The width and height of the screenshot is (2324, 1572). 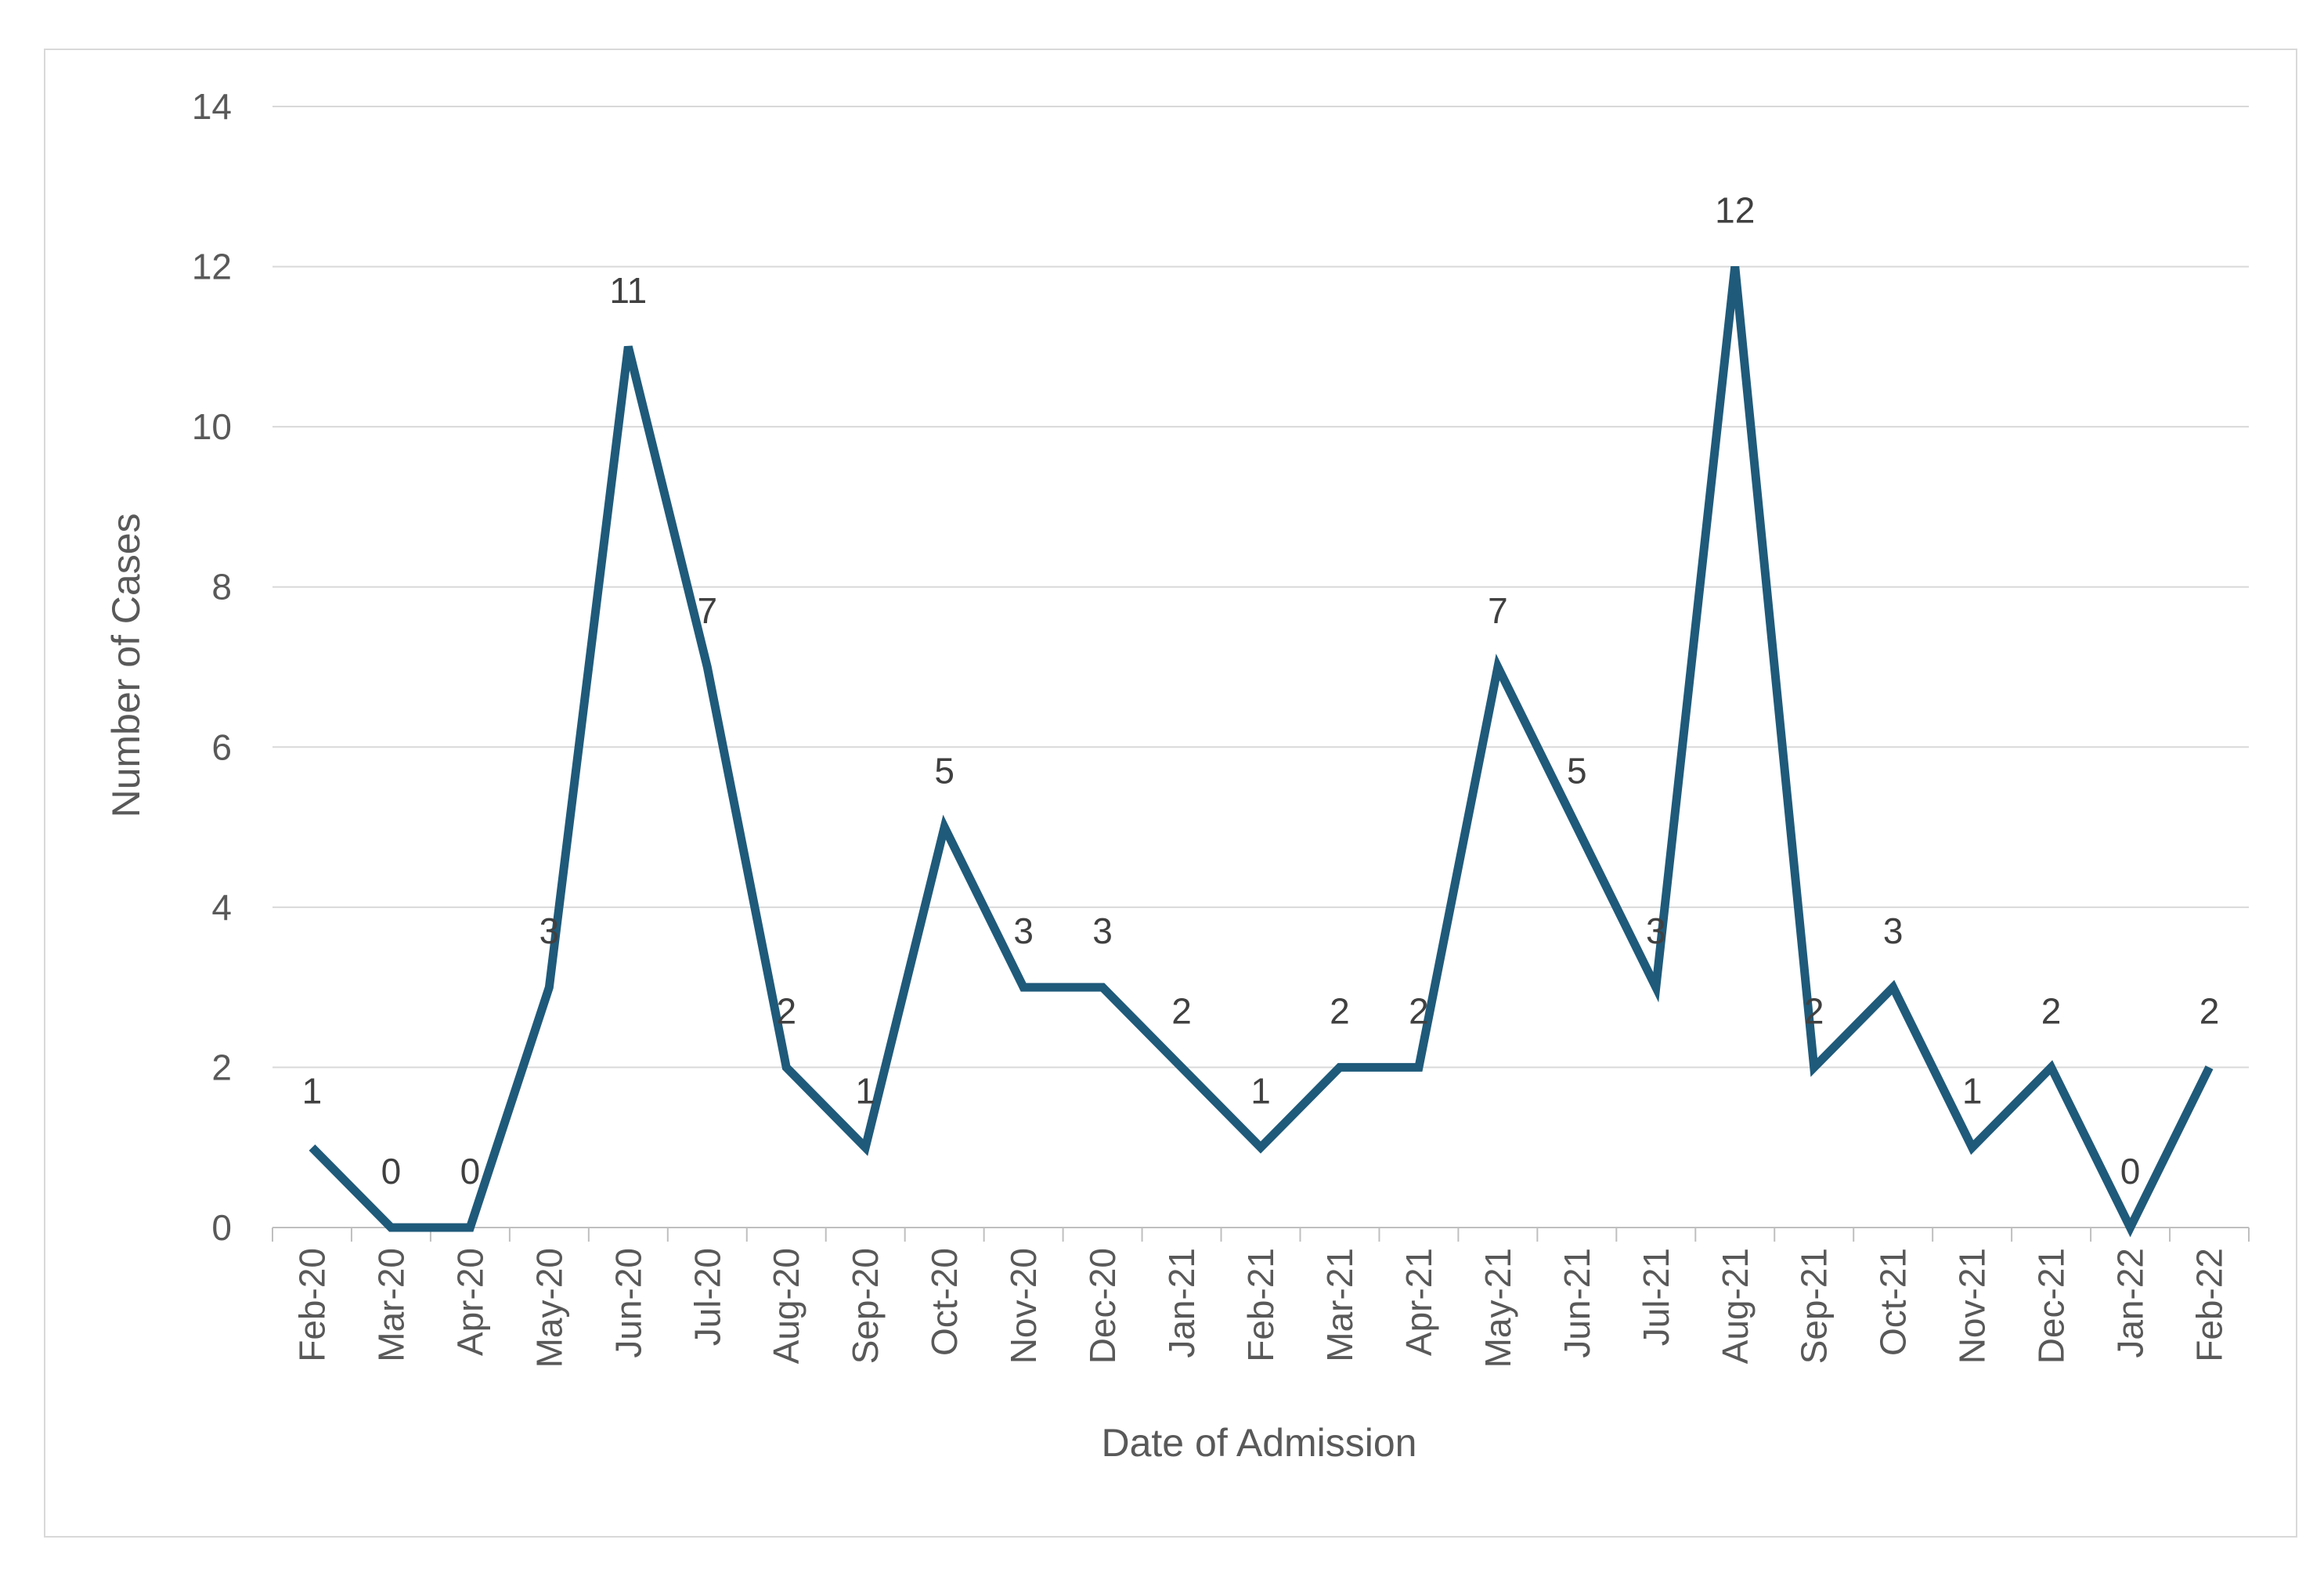 I want to click on x-tick-label: Mar-21, so click(x=1339, y=1305).